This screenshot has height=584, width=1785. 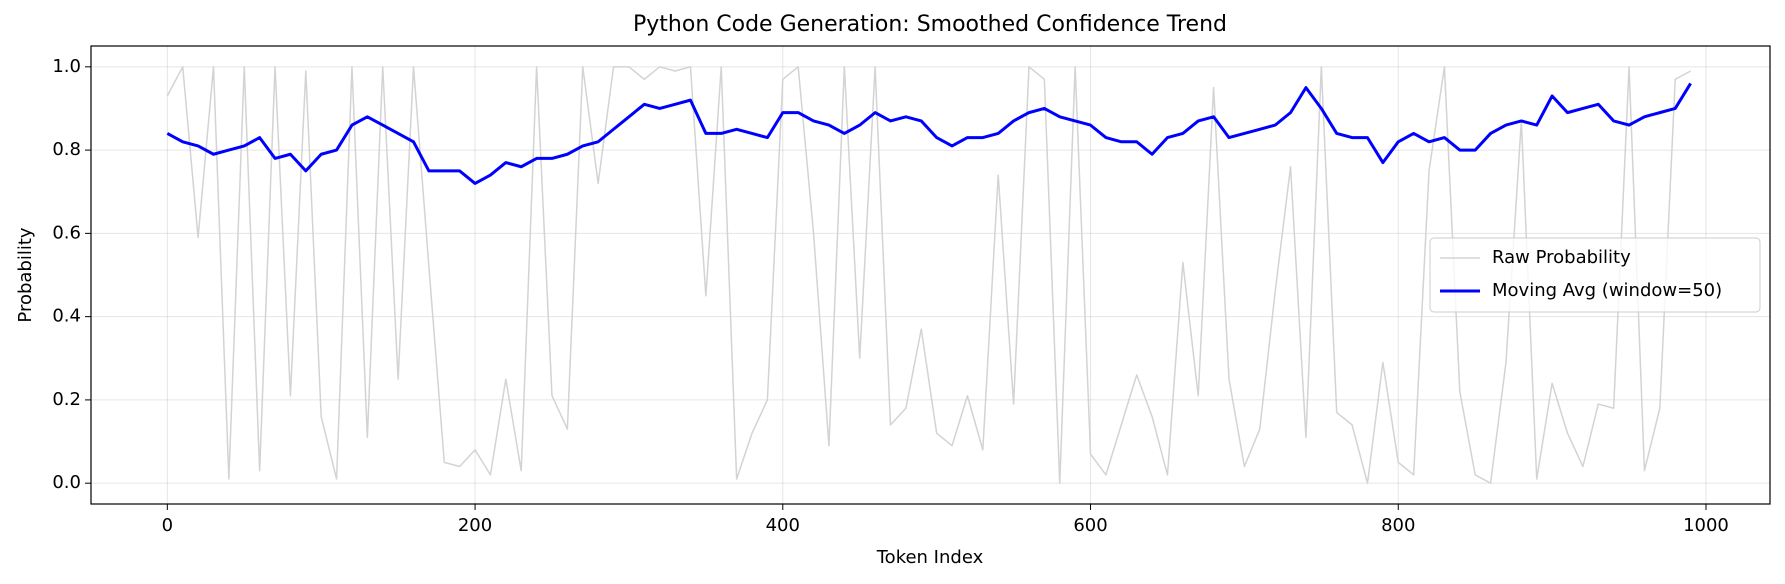 What do you see at coordinates (66, 232) in the screenshot?
I see `y-tick-label: 0.6` at bounding box center [66, 232].